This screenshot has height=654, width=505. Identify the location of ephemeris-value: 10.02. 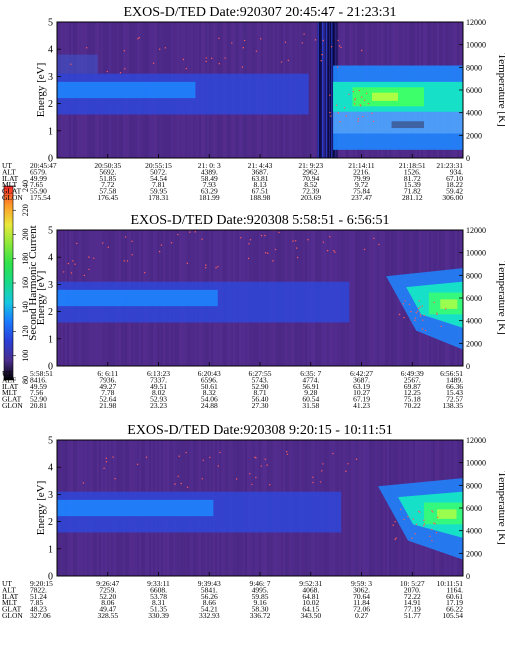
(310, 602).